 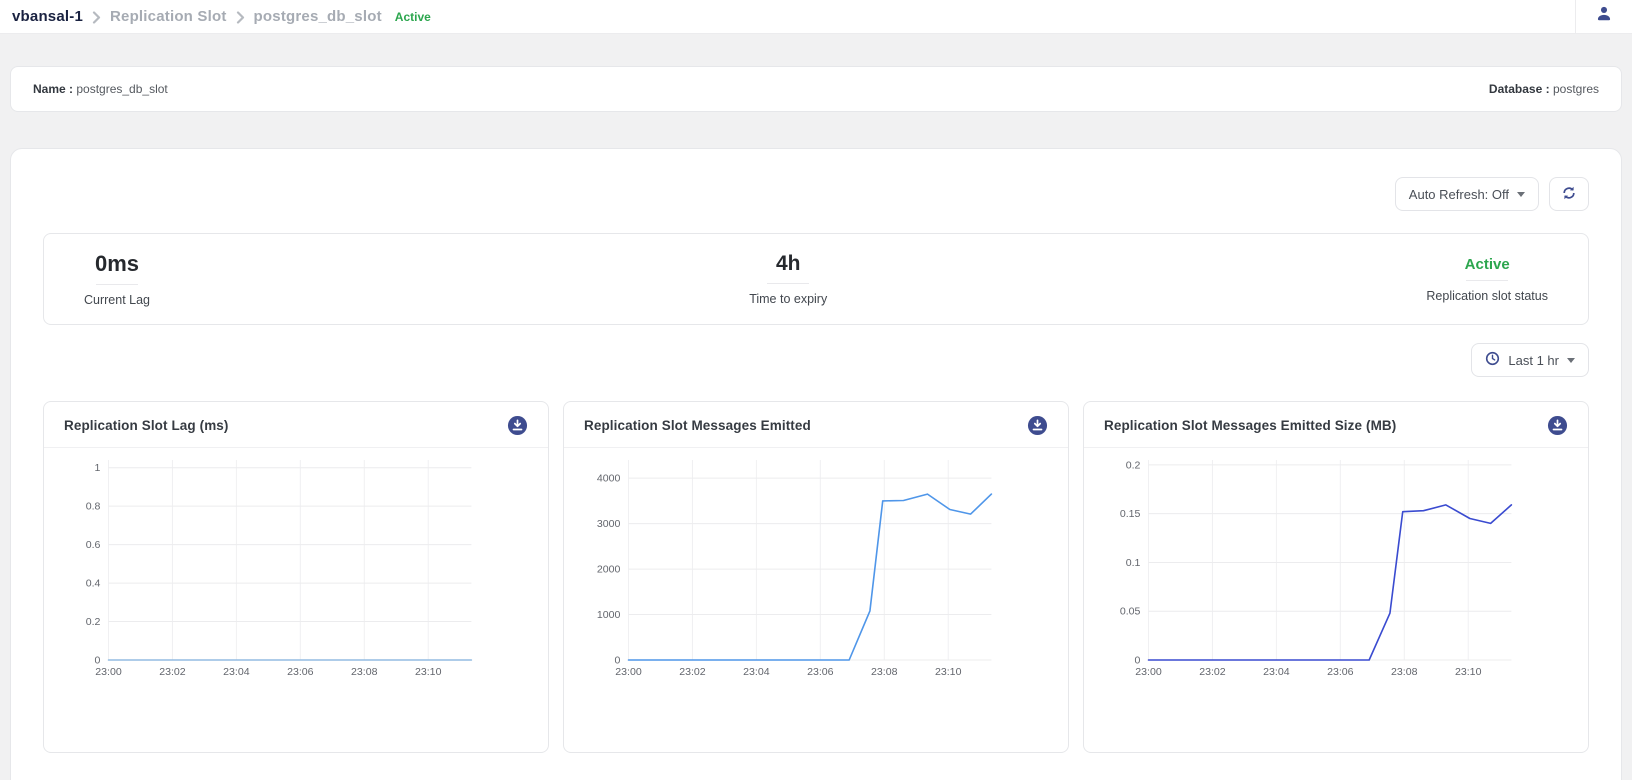 I want to click on breadcrumb-item-cluster: vbansal-1, so click(x=47, y=16).